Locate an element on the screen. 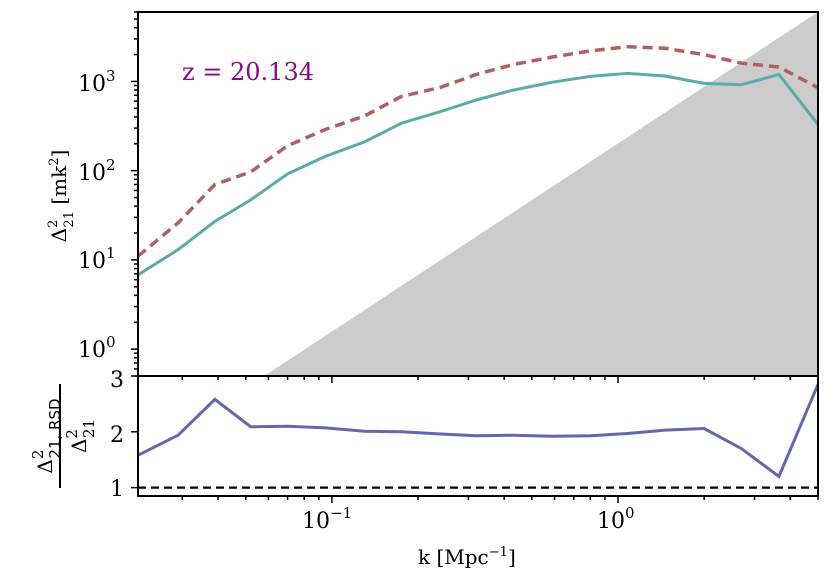 Image resolution: width=830 pixels, height=582 pixels. top-ylabel: Δ221 [mk2] is located at coordinates (61, 196).